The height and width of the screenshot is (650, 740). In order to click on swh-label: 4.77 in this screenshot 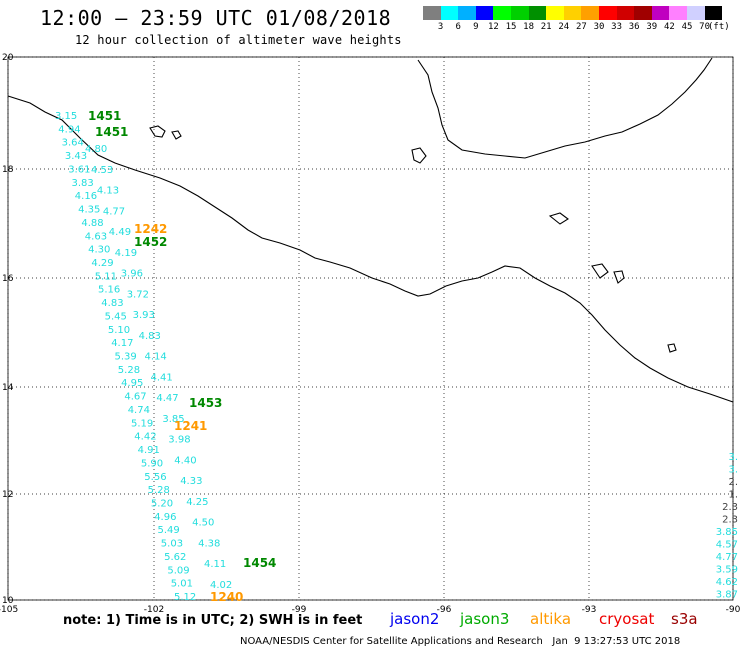, I will do `click(114, 211)`.